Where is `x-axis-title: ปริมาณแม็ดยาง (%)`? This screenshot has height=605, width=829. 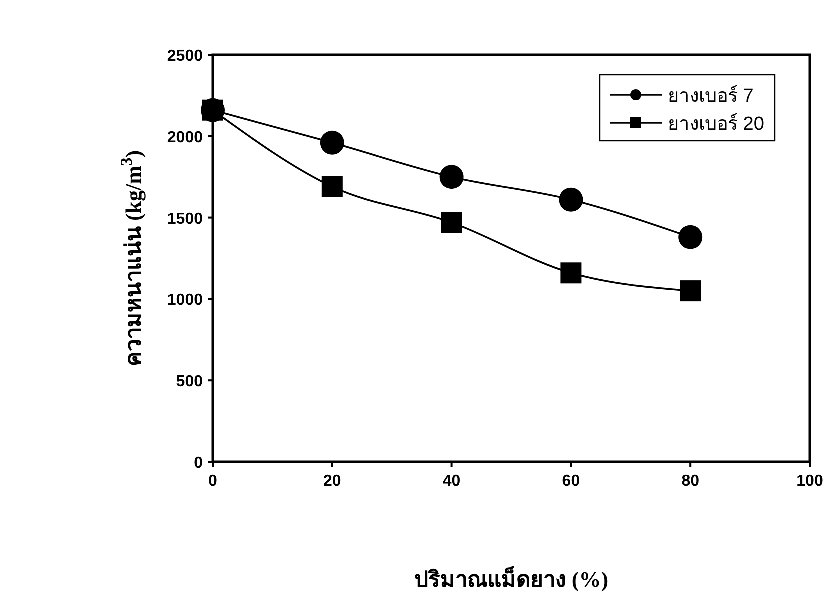
x-axis-title: ปริมาณแม็ดยาง (%) is located at coordinates (511, 578).